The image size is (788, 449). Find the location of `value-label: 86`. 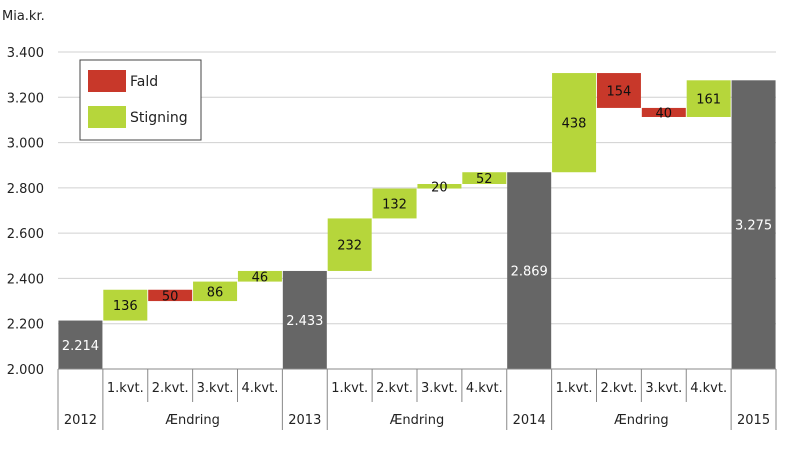

value-label: 86 is located at coordinates (215, 292).